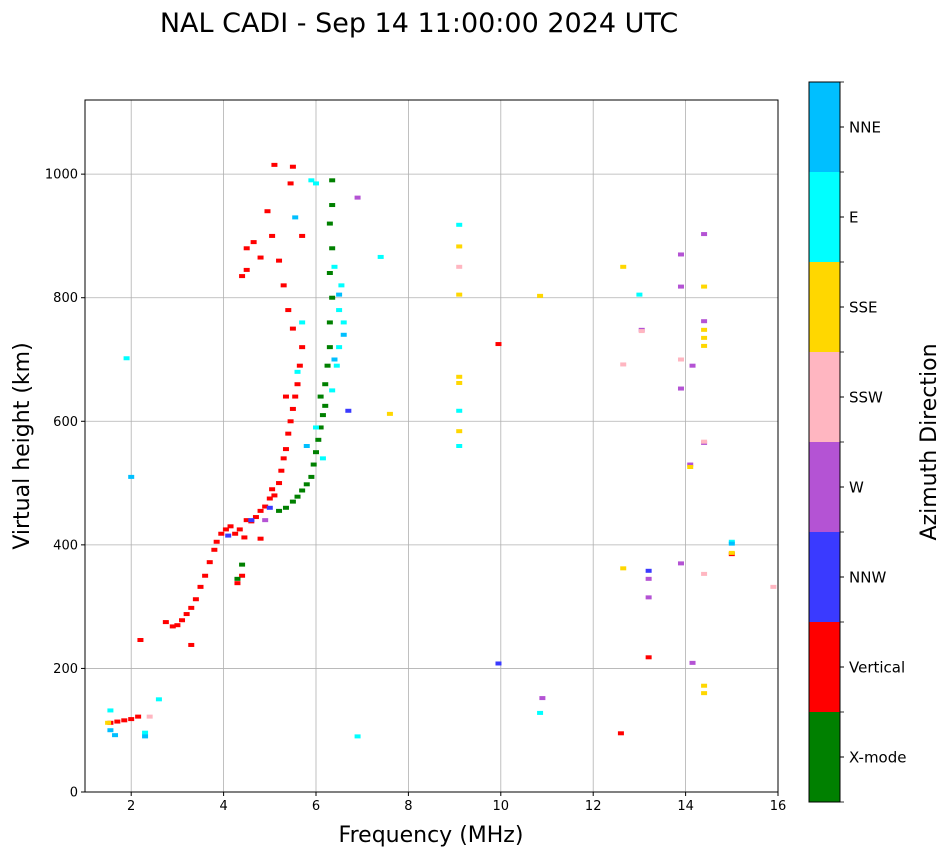 The height and width of the screenshot is (856, 951). Describe the element at coordinates (456, 803) in the screenshot. I see `x-axis-ticks: 2 4 6 8 10 12 14 16` at that location.